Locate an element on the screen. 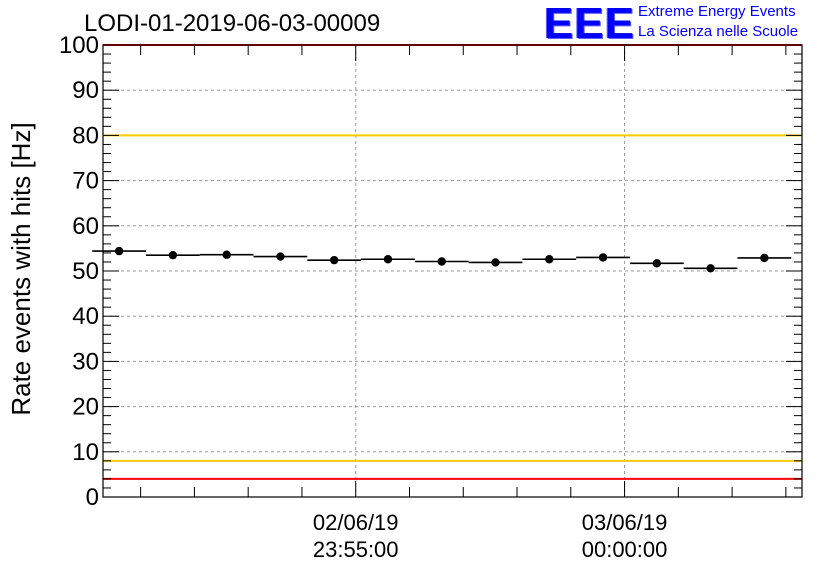 Image resolution: width=836 pixels, height=572 pixels. y-tick-label: 20 is located at coordinates (85, 407).